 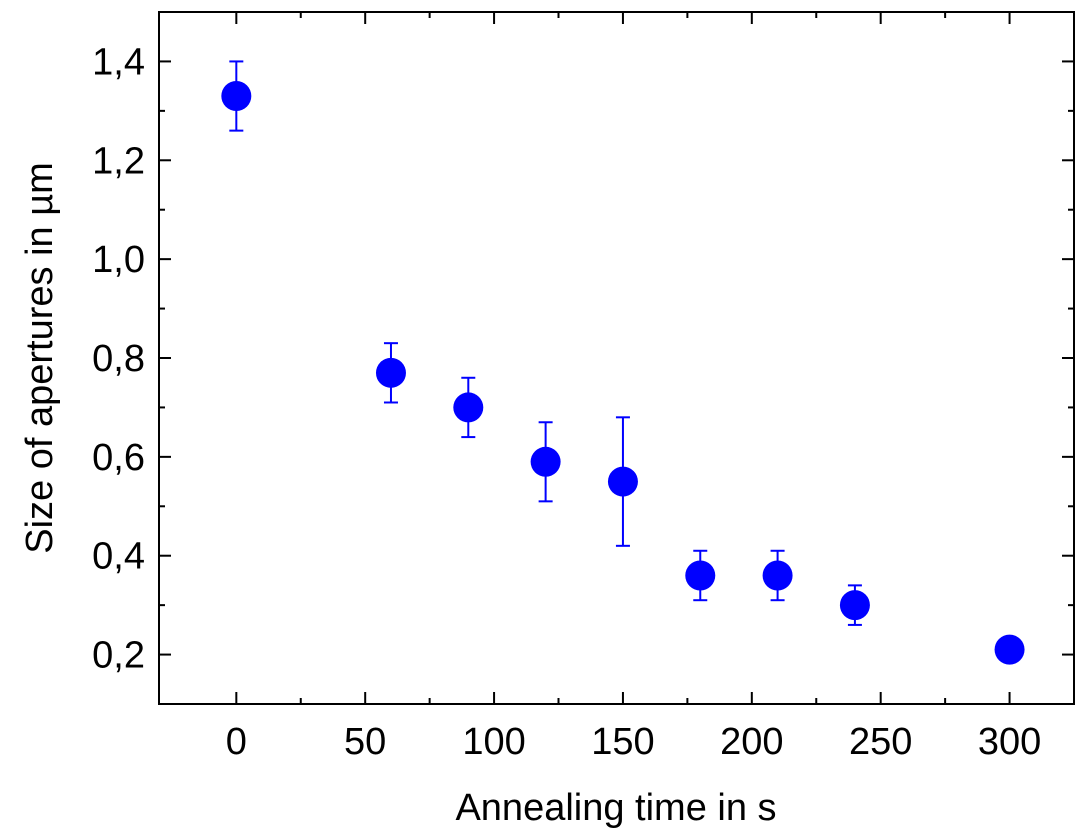 I want to click on x-axis-tick-labels: 0 50 100 150 200 250 300, so click(x=634, y=742).